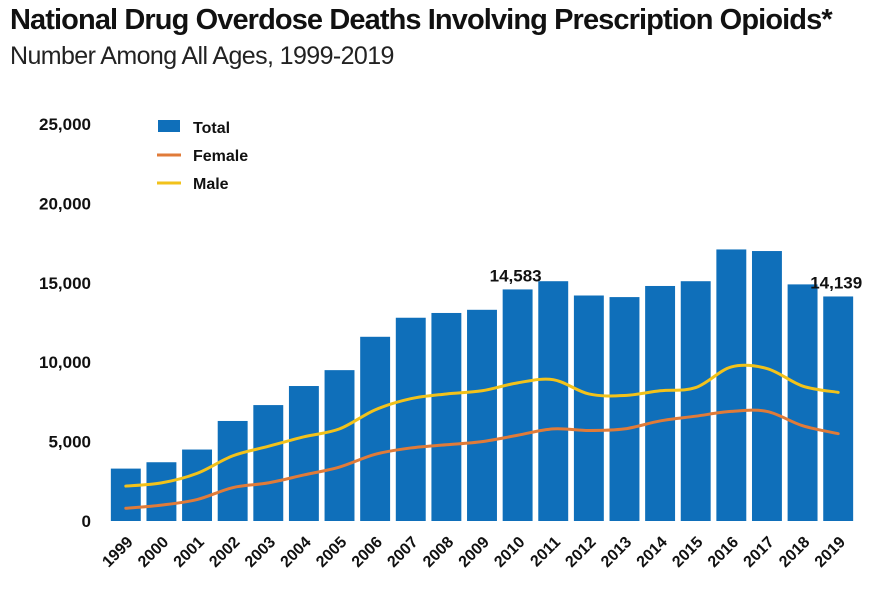  Describe the element at coordinates (836, 282) in the screenshot. I see `data-label-2019: 14,139` at that location.